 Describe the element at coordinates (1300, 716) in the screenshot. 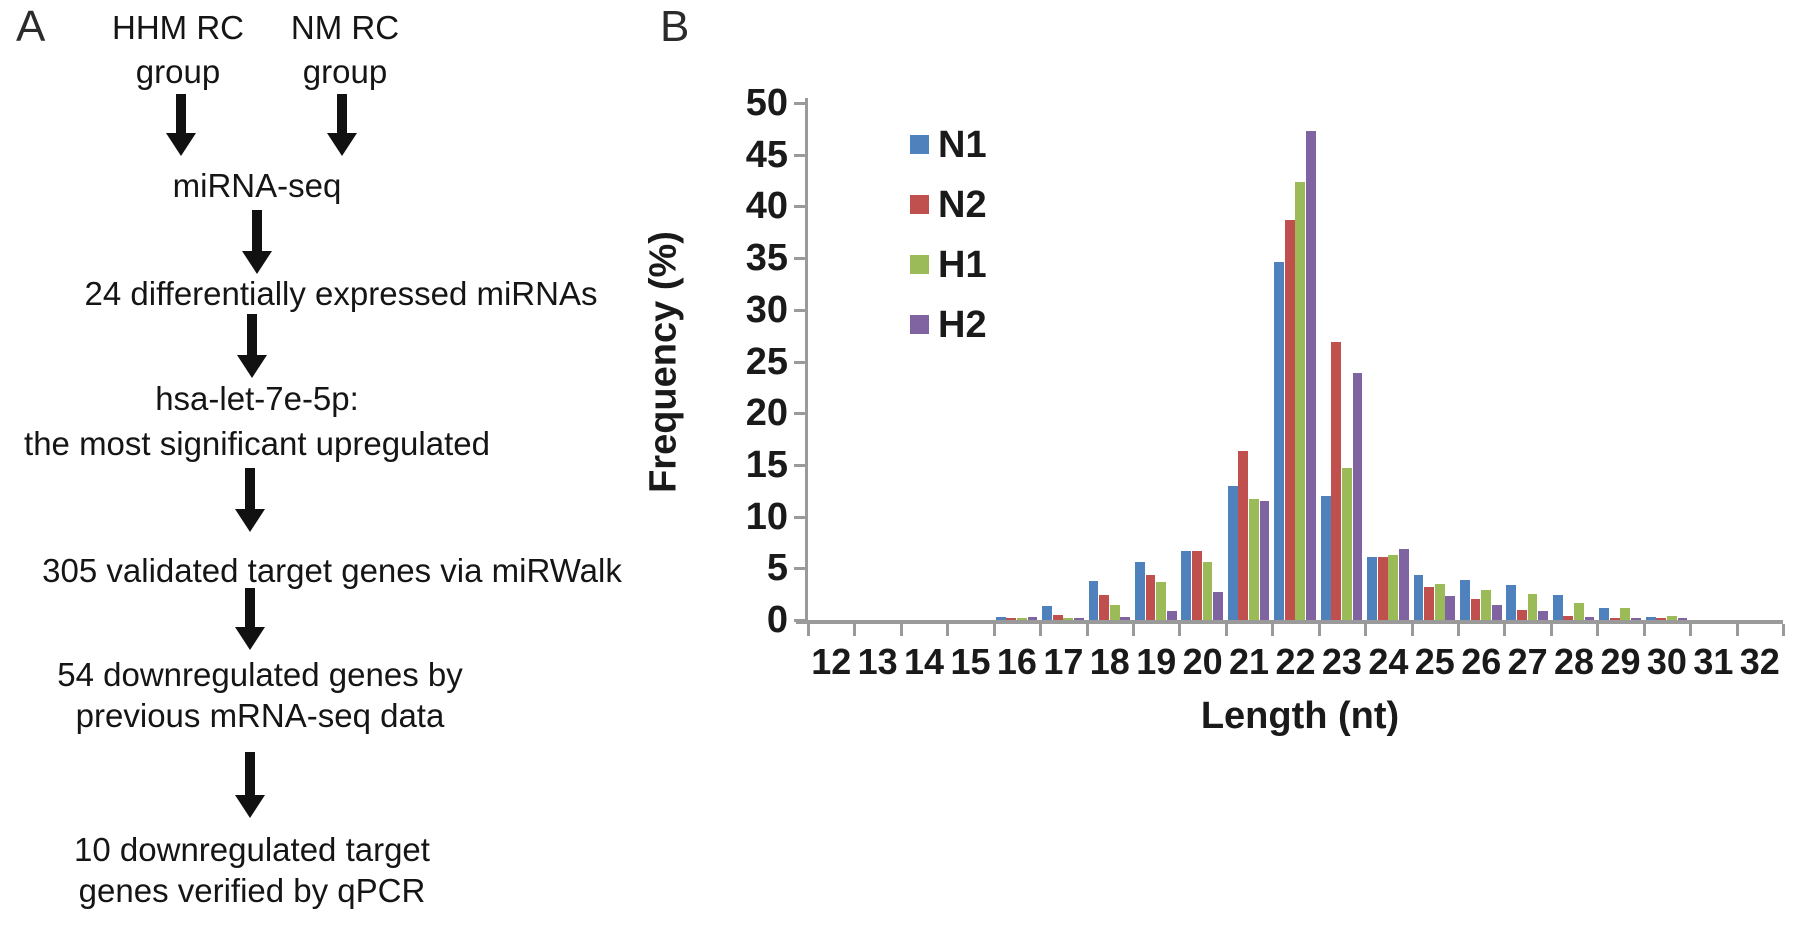

I see `x-axis-title: Length (nt)` at that location.